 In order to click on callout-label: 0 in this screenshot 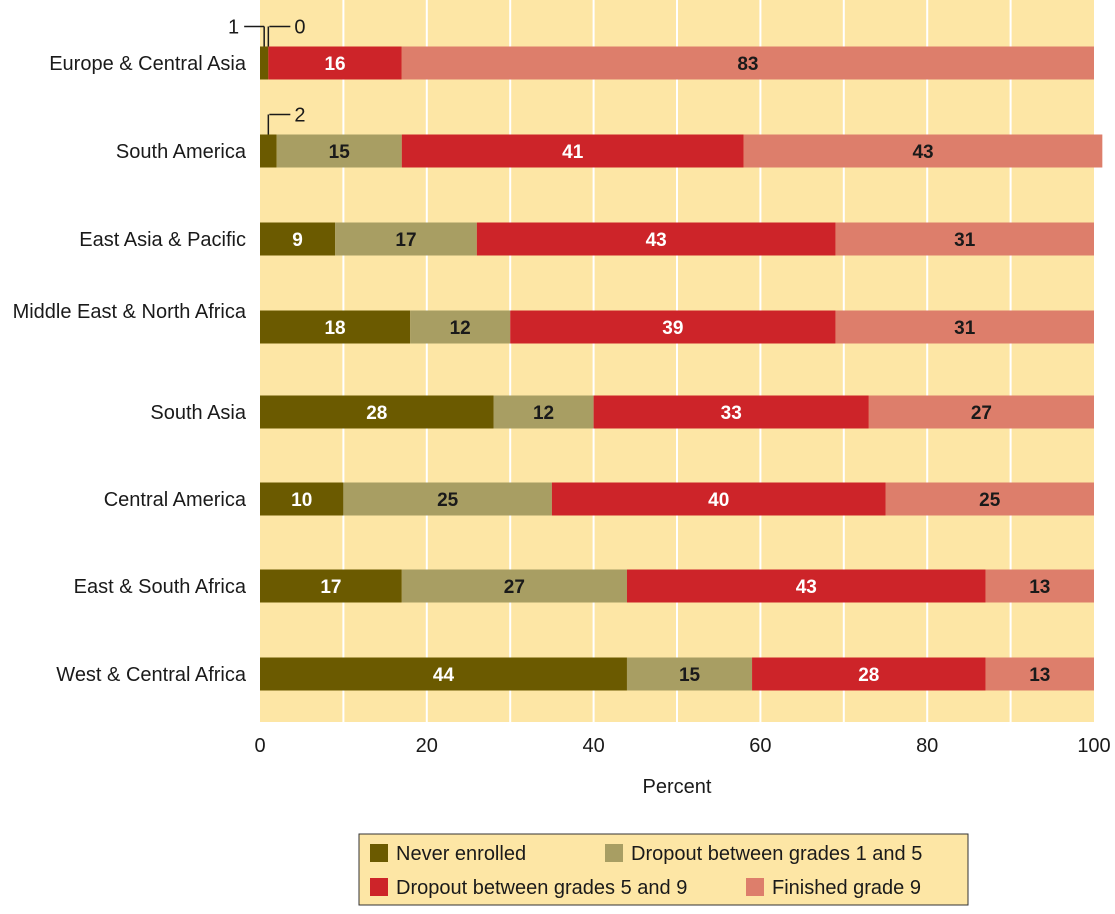, I will do `click(299, 28)`.